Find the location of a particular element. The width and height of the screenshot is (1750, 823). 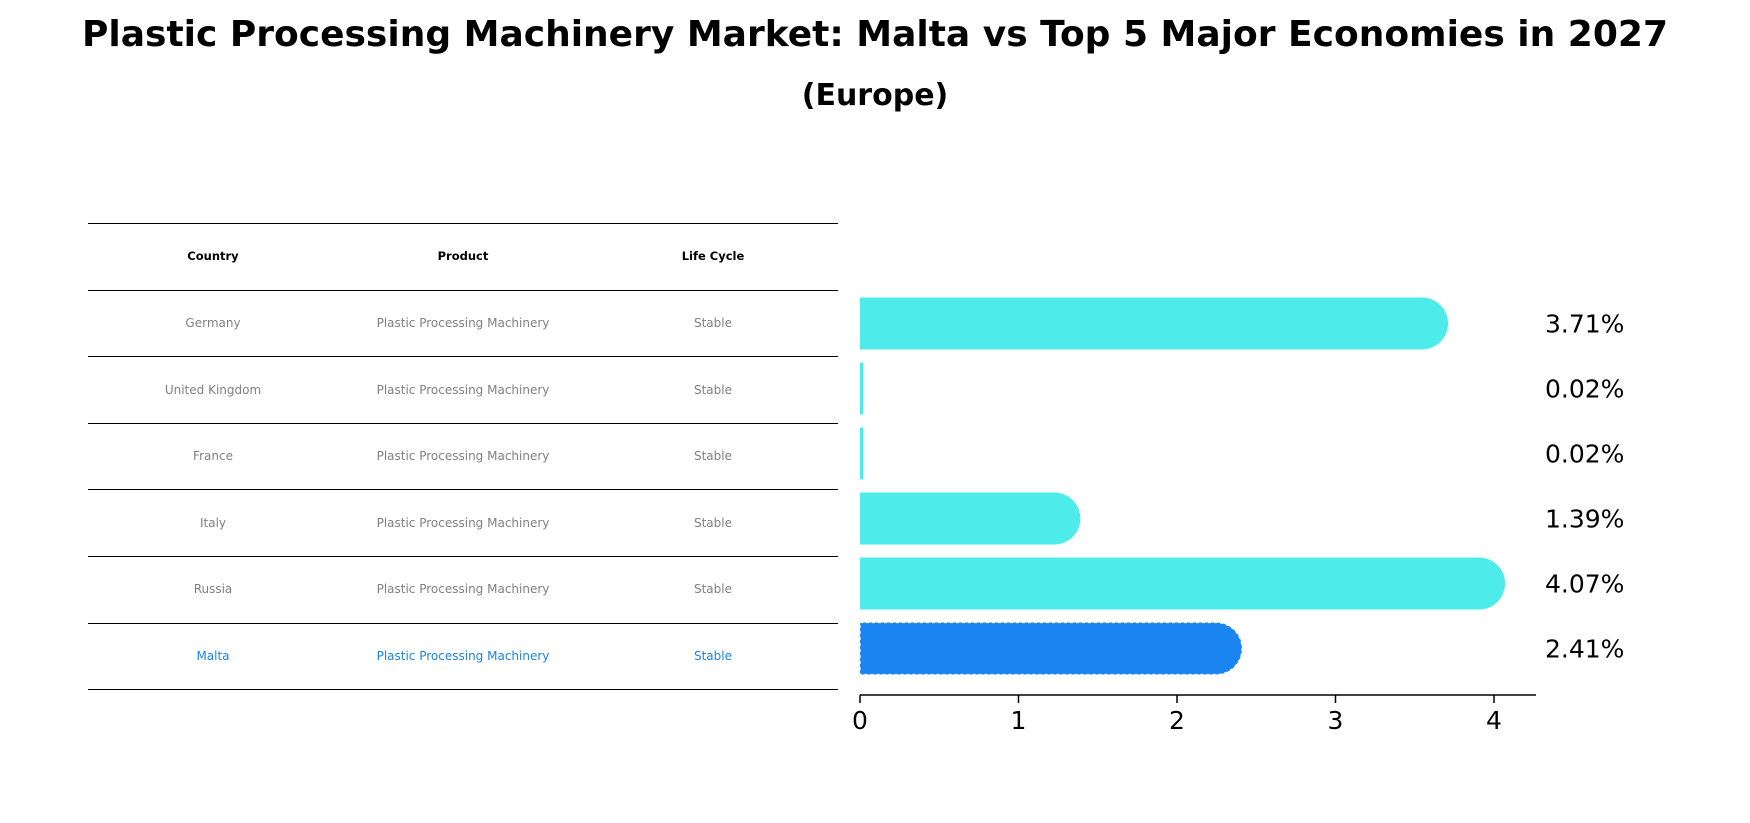

table-cell-country: Russia is located at coordinates (213, 589).